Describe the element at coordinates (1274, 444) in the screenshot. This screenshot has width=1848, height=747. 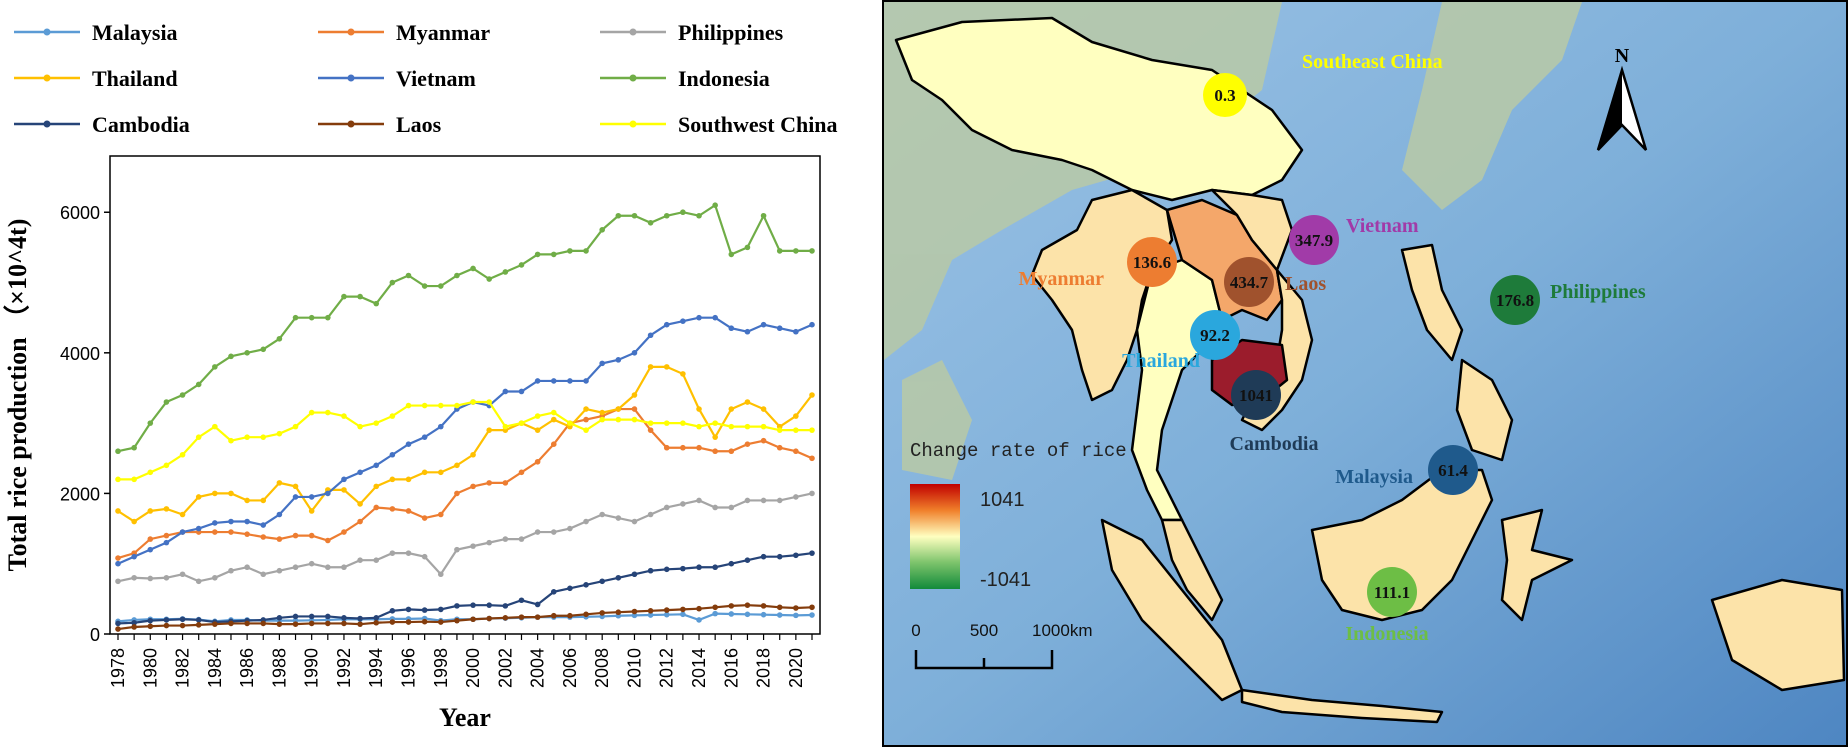
I see `region-label-cambodia: Cambodia` at that location.